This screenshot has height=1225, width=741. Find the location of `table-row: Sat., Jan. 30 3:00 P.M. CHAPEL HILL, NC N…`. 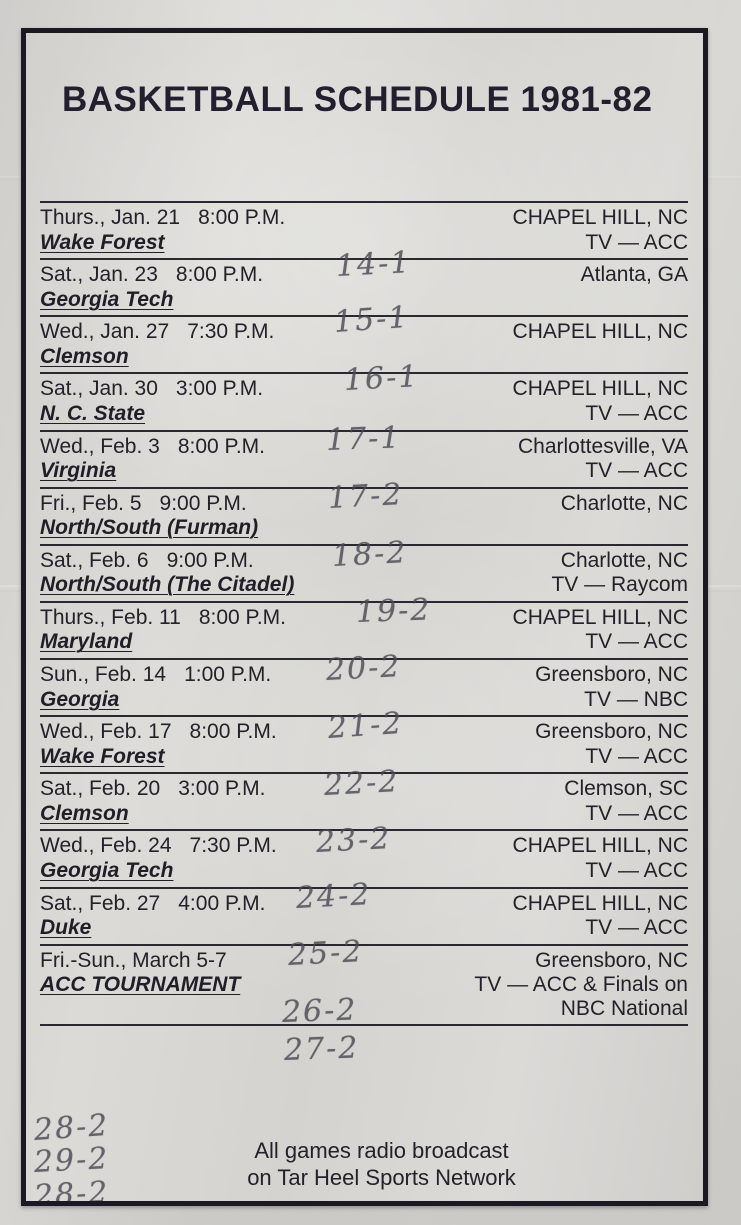

table-row: Sat., Jan. 30 3:00 P.M. CHAPEL HILL, NC N… is located at coordinates (364, 400).